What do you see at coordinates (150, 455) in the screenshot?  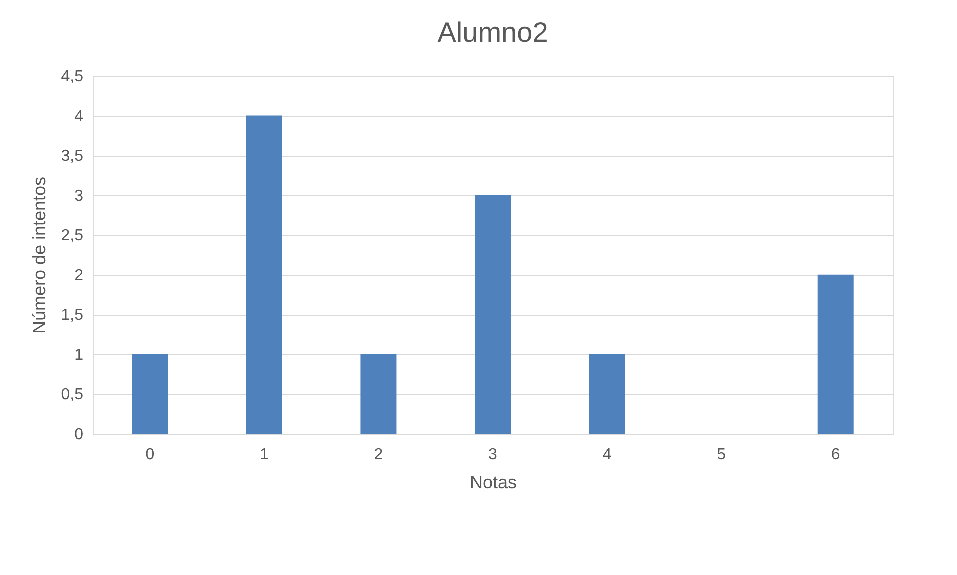 I see `x-tick-label: 0` at bounding box center [150, 455].